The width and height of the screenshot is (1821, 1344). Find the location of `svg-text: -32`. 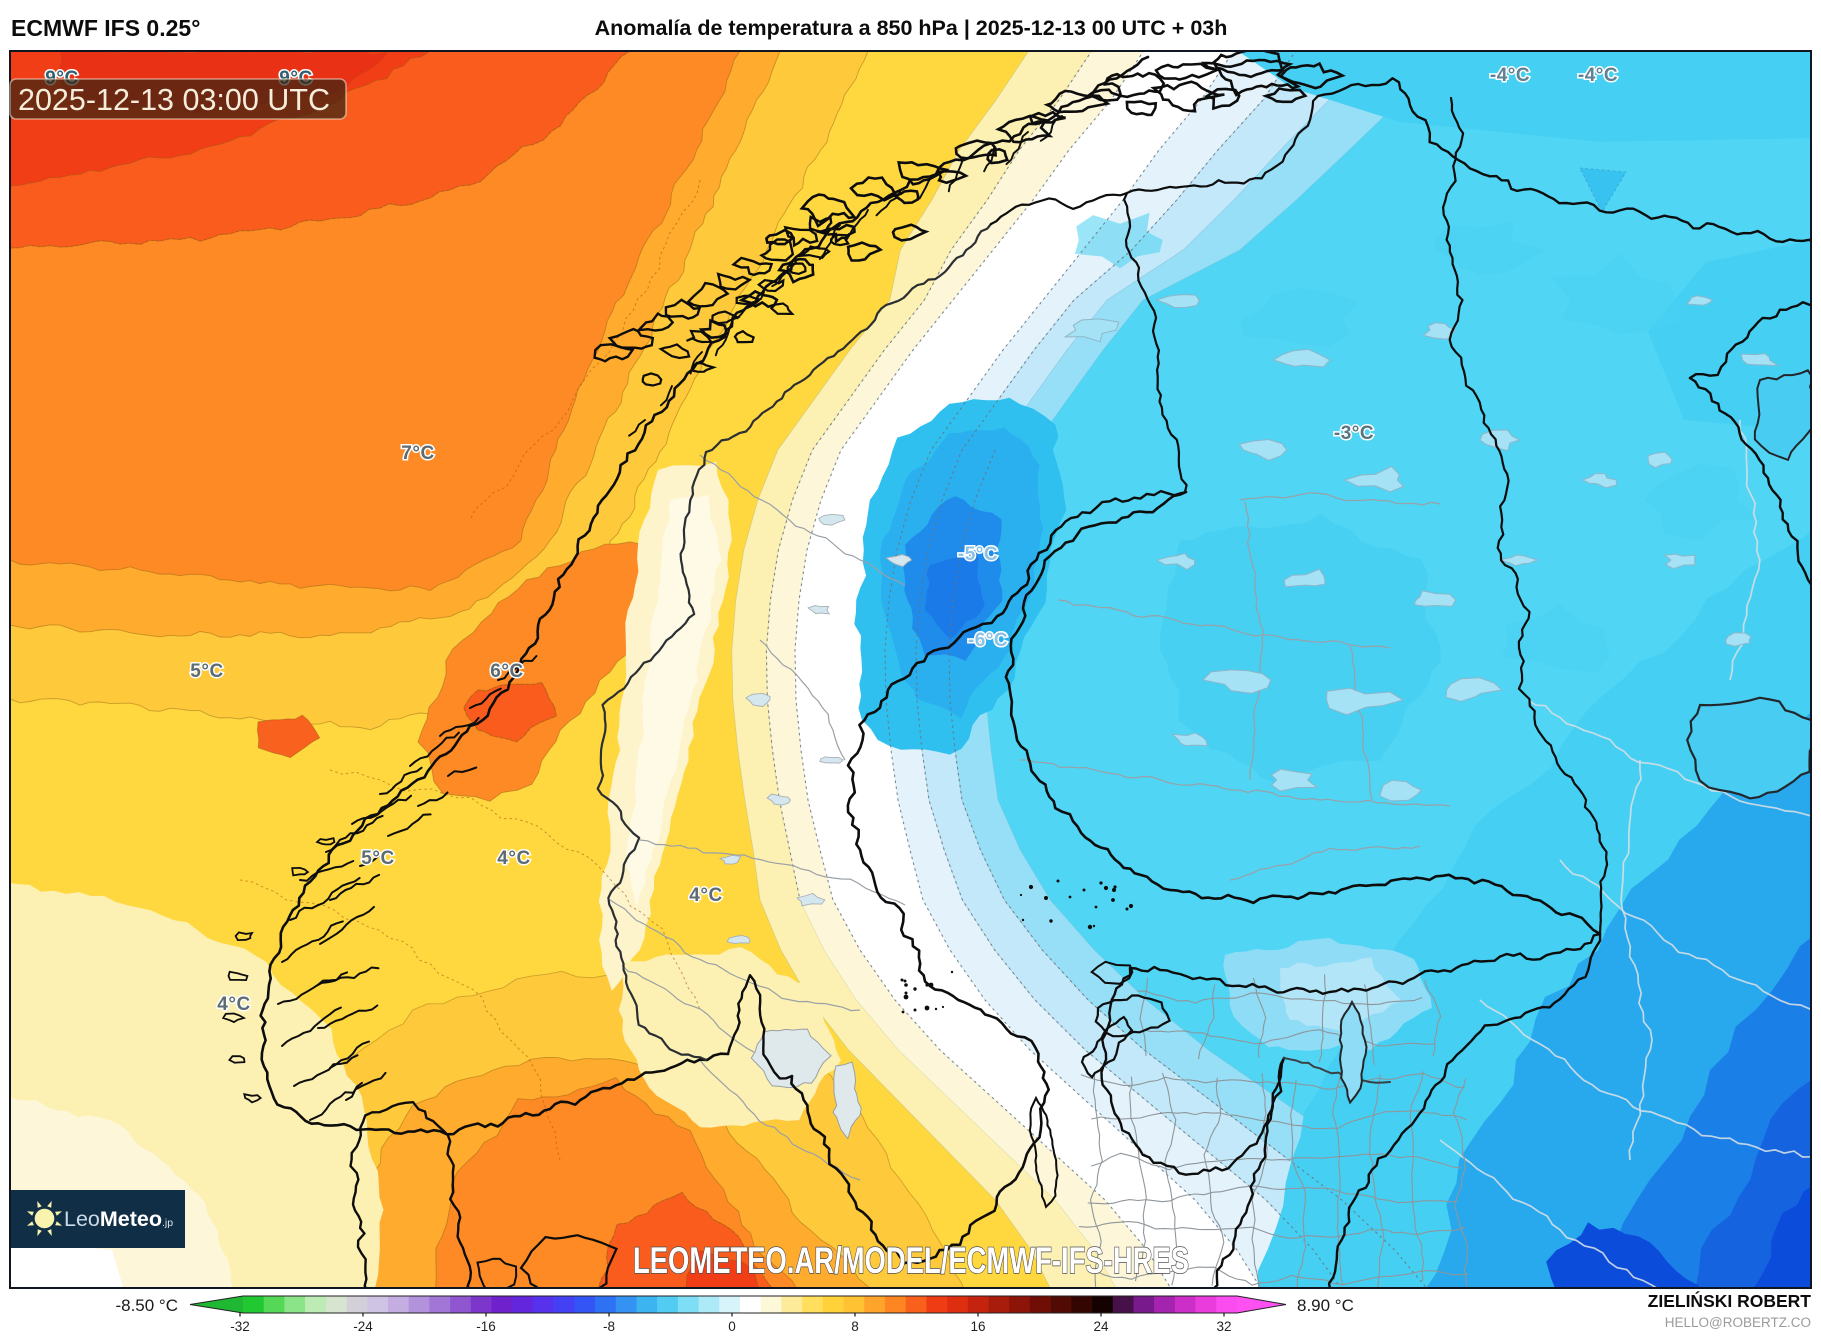

svg-text: -32 is located at coordinates (240, 1326).